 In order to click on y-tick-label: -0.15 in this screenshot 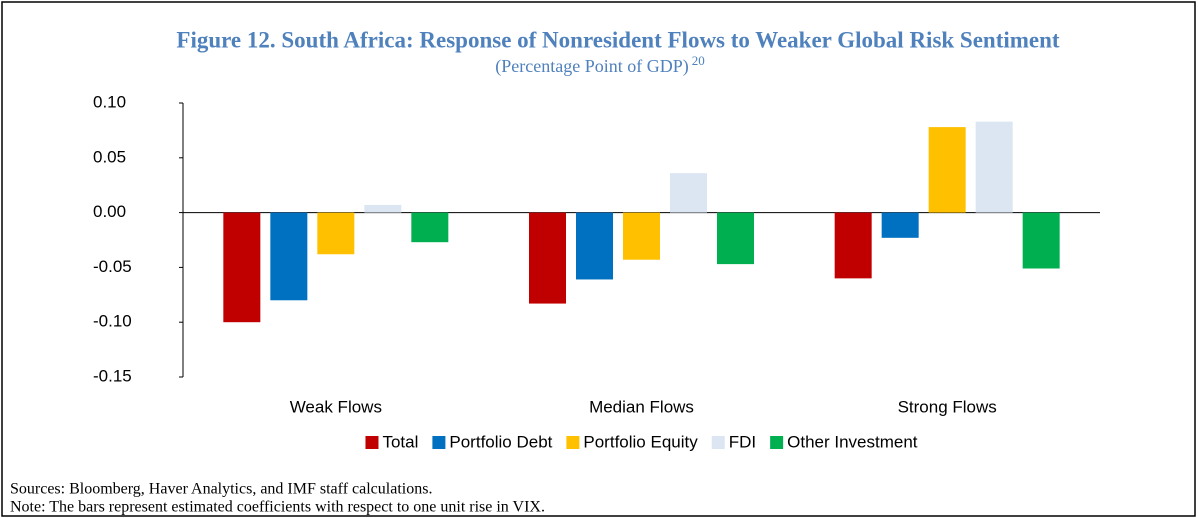, I will do `click(112, 375)`.